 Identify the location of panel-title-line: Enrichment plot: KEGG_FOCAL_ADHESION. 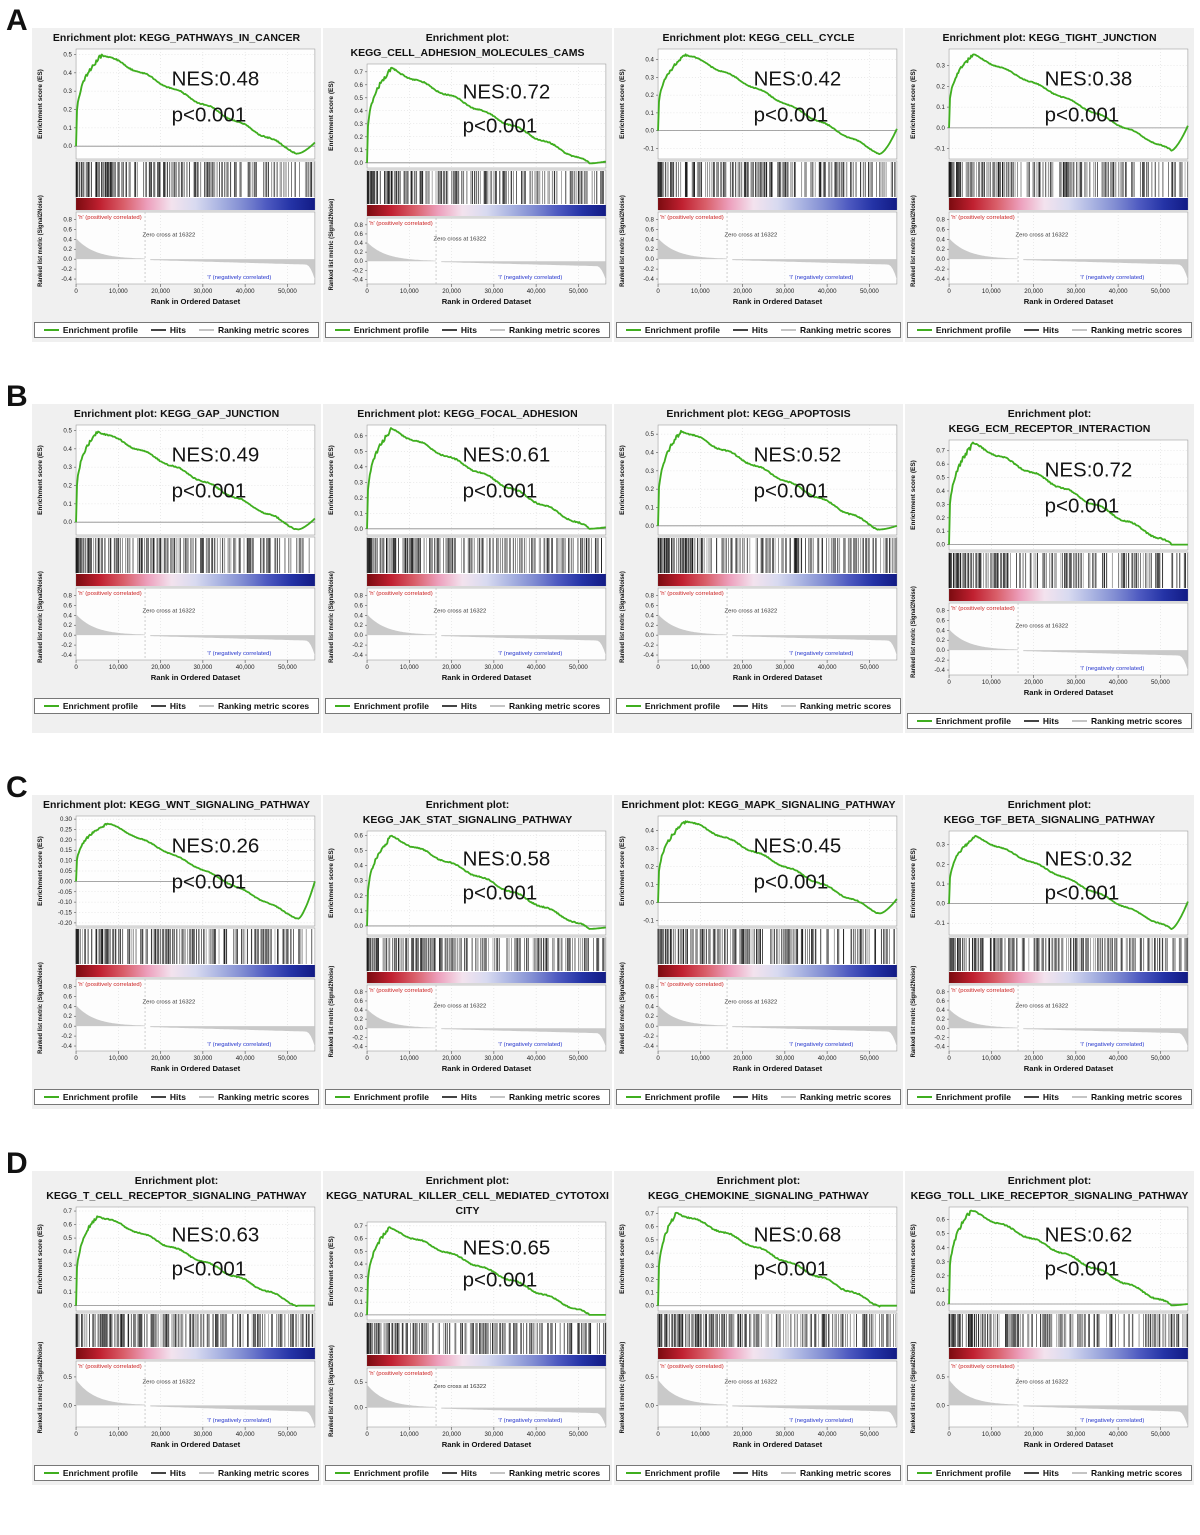
(467, 414).